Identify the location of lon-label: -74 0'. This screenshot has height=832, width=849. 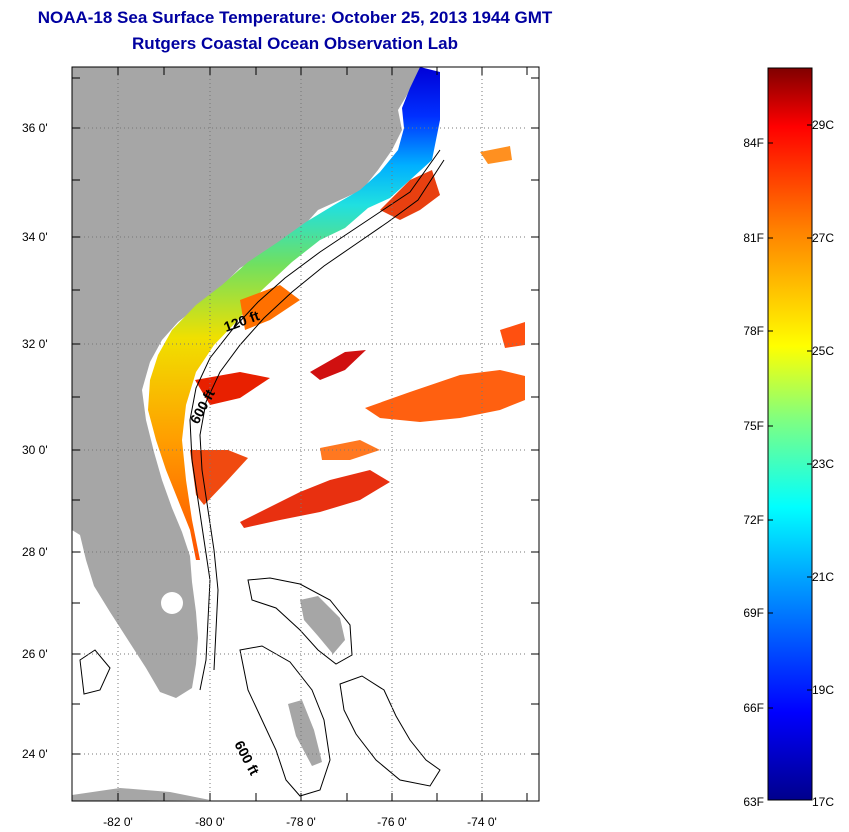
(482, 822).